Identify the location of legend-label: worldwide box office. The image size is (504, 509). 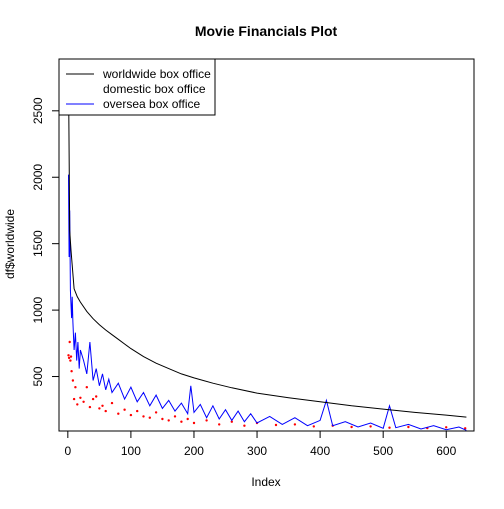
(156, 74).